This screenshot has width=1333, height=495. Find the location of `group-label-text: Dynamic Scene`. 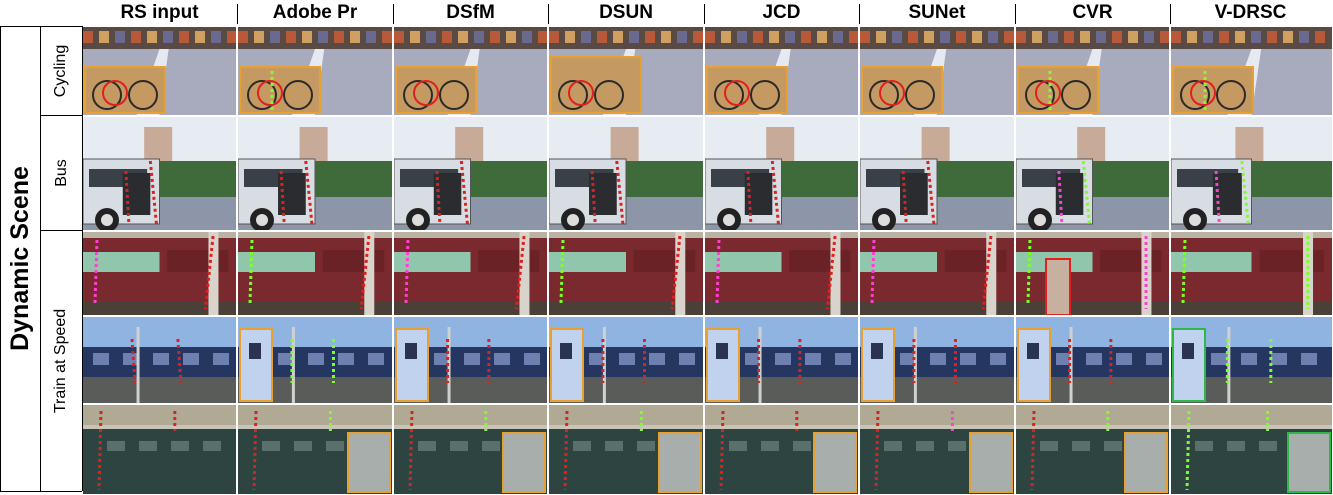

group-label-text: Dynamic Scene is located at coordinates (19, 258).